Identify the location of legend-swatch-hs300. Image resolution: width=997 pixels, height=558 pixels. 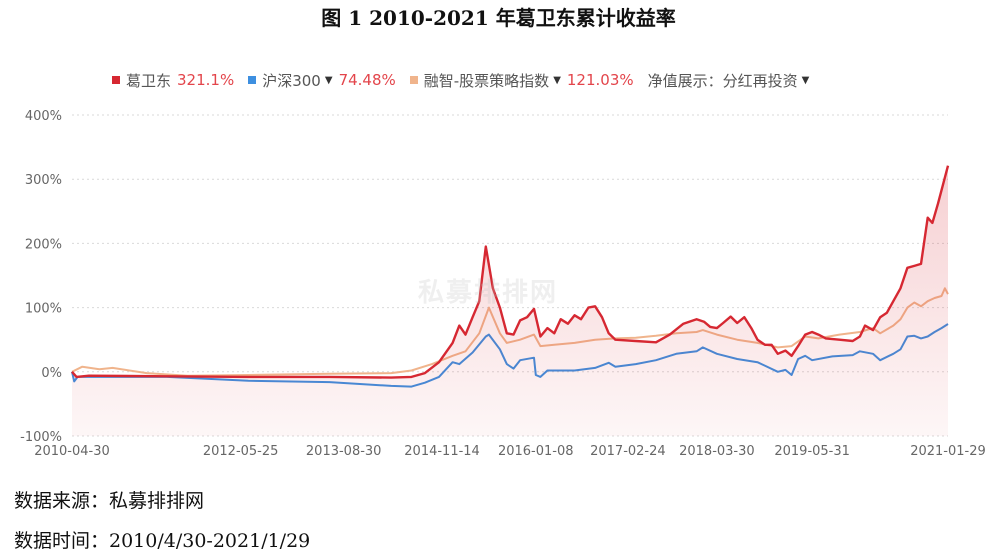
(252, 80).